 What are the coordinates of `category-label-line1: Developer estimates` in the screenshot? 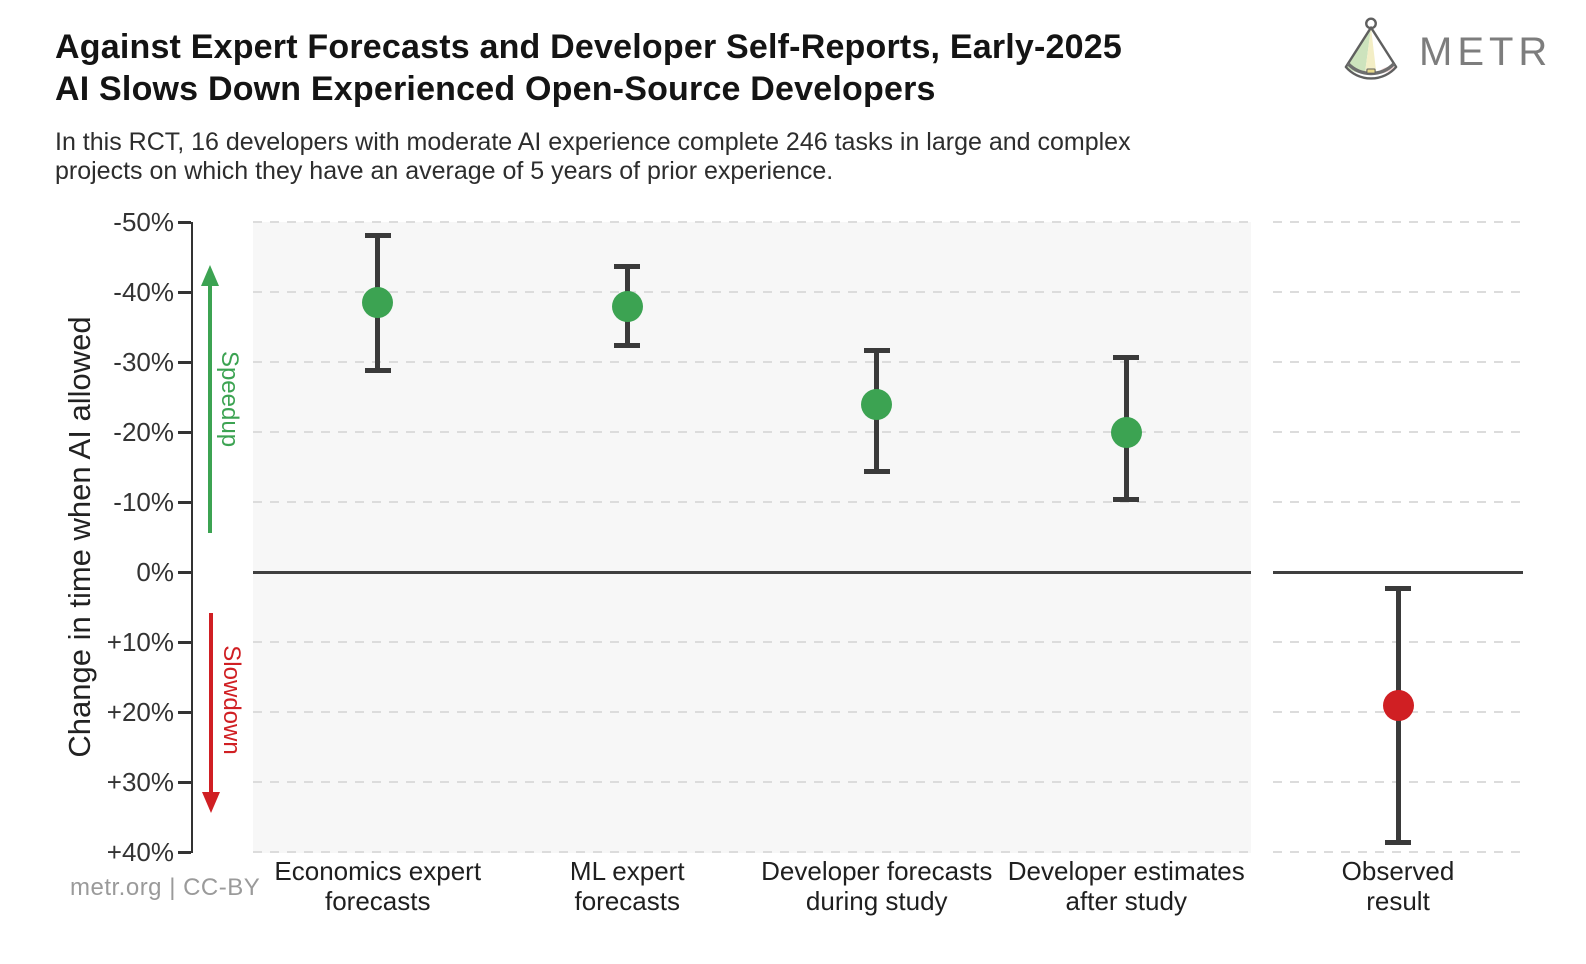 It's located at (1126, 871).